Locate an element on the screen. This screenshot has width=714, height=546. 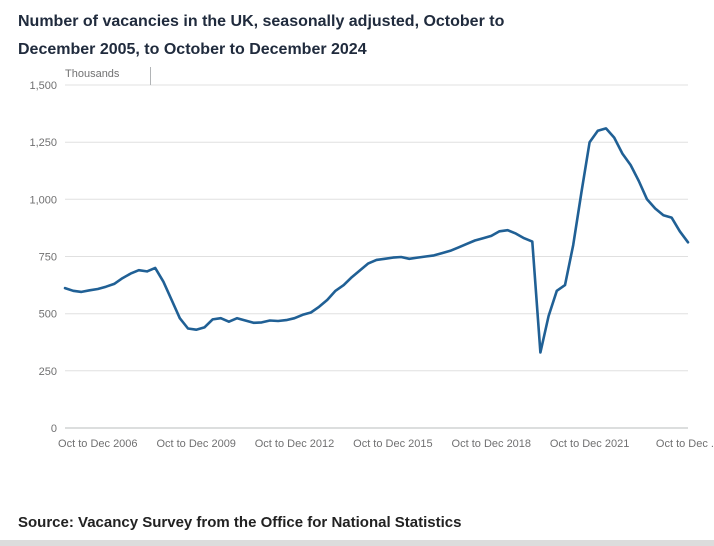
x-tick-label: Oct to Dec 2018 is located at coordinates (492, 444).